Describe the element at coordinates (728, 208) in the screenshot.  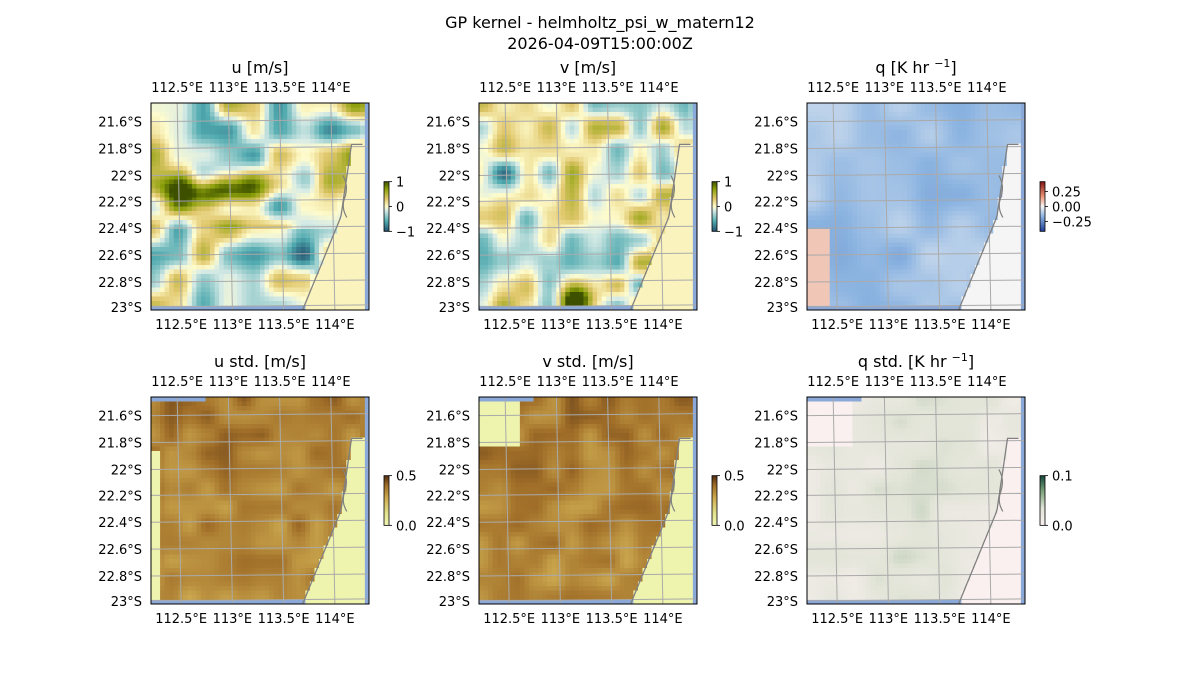
I see `colorbar-tick-label: 0` at that location.